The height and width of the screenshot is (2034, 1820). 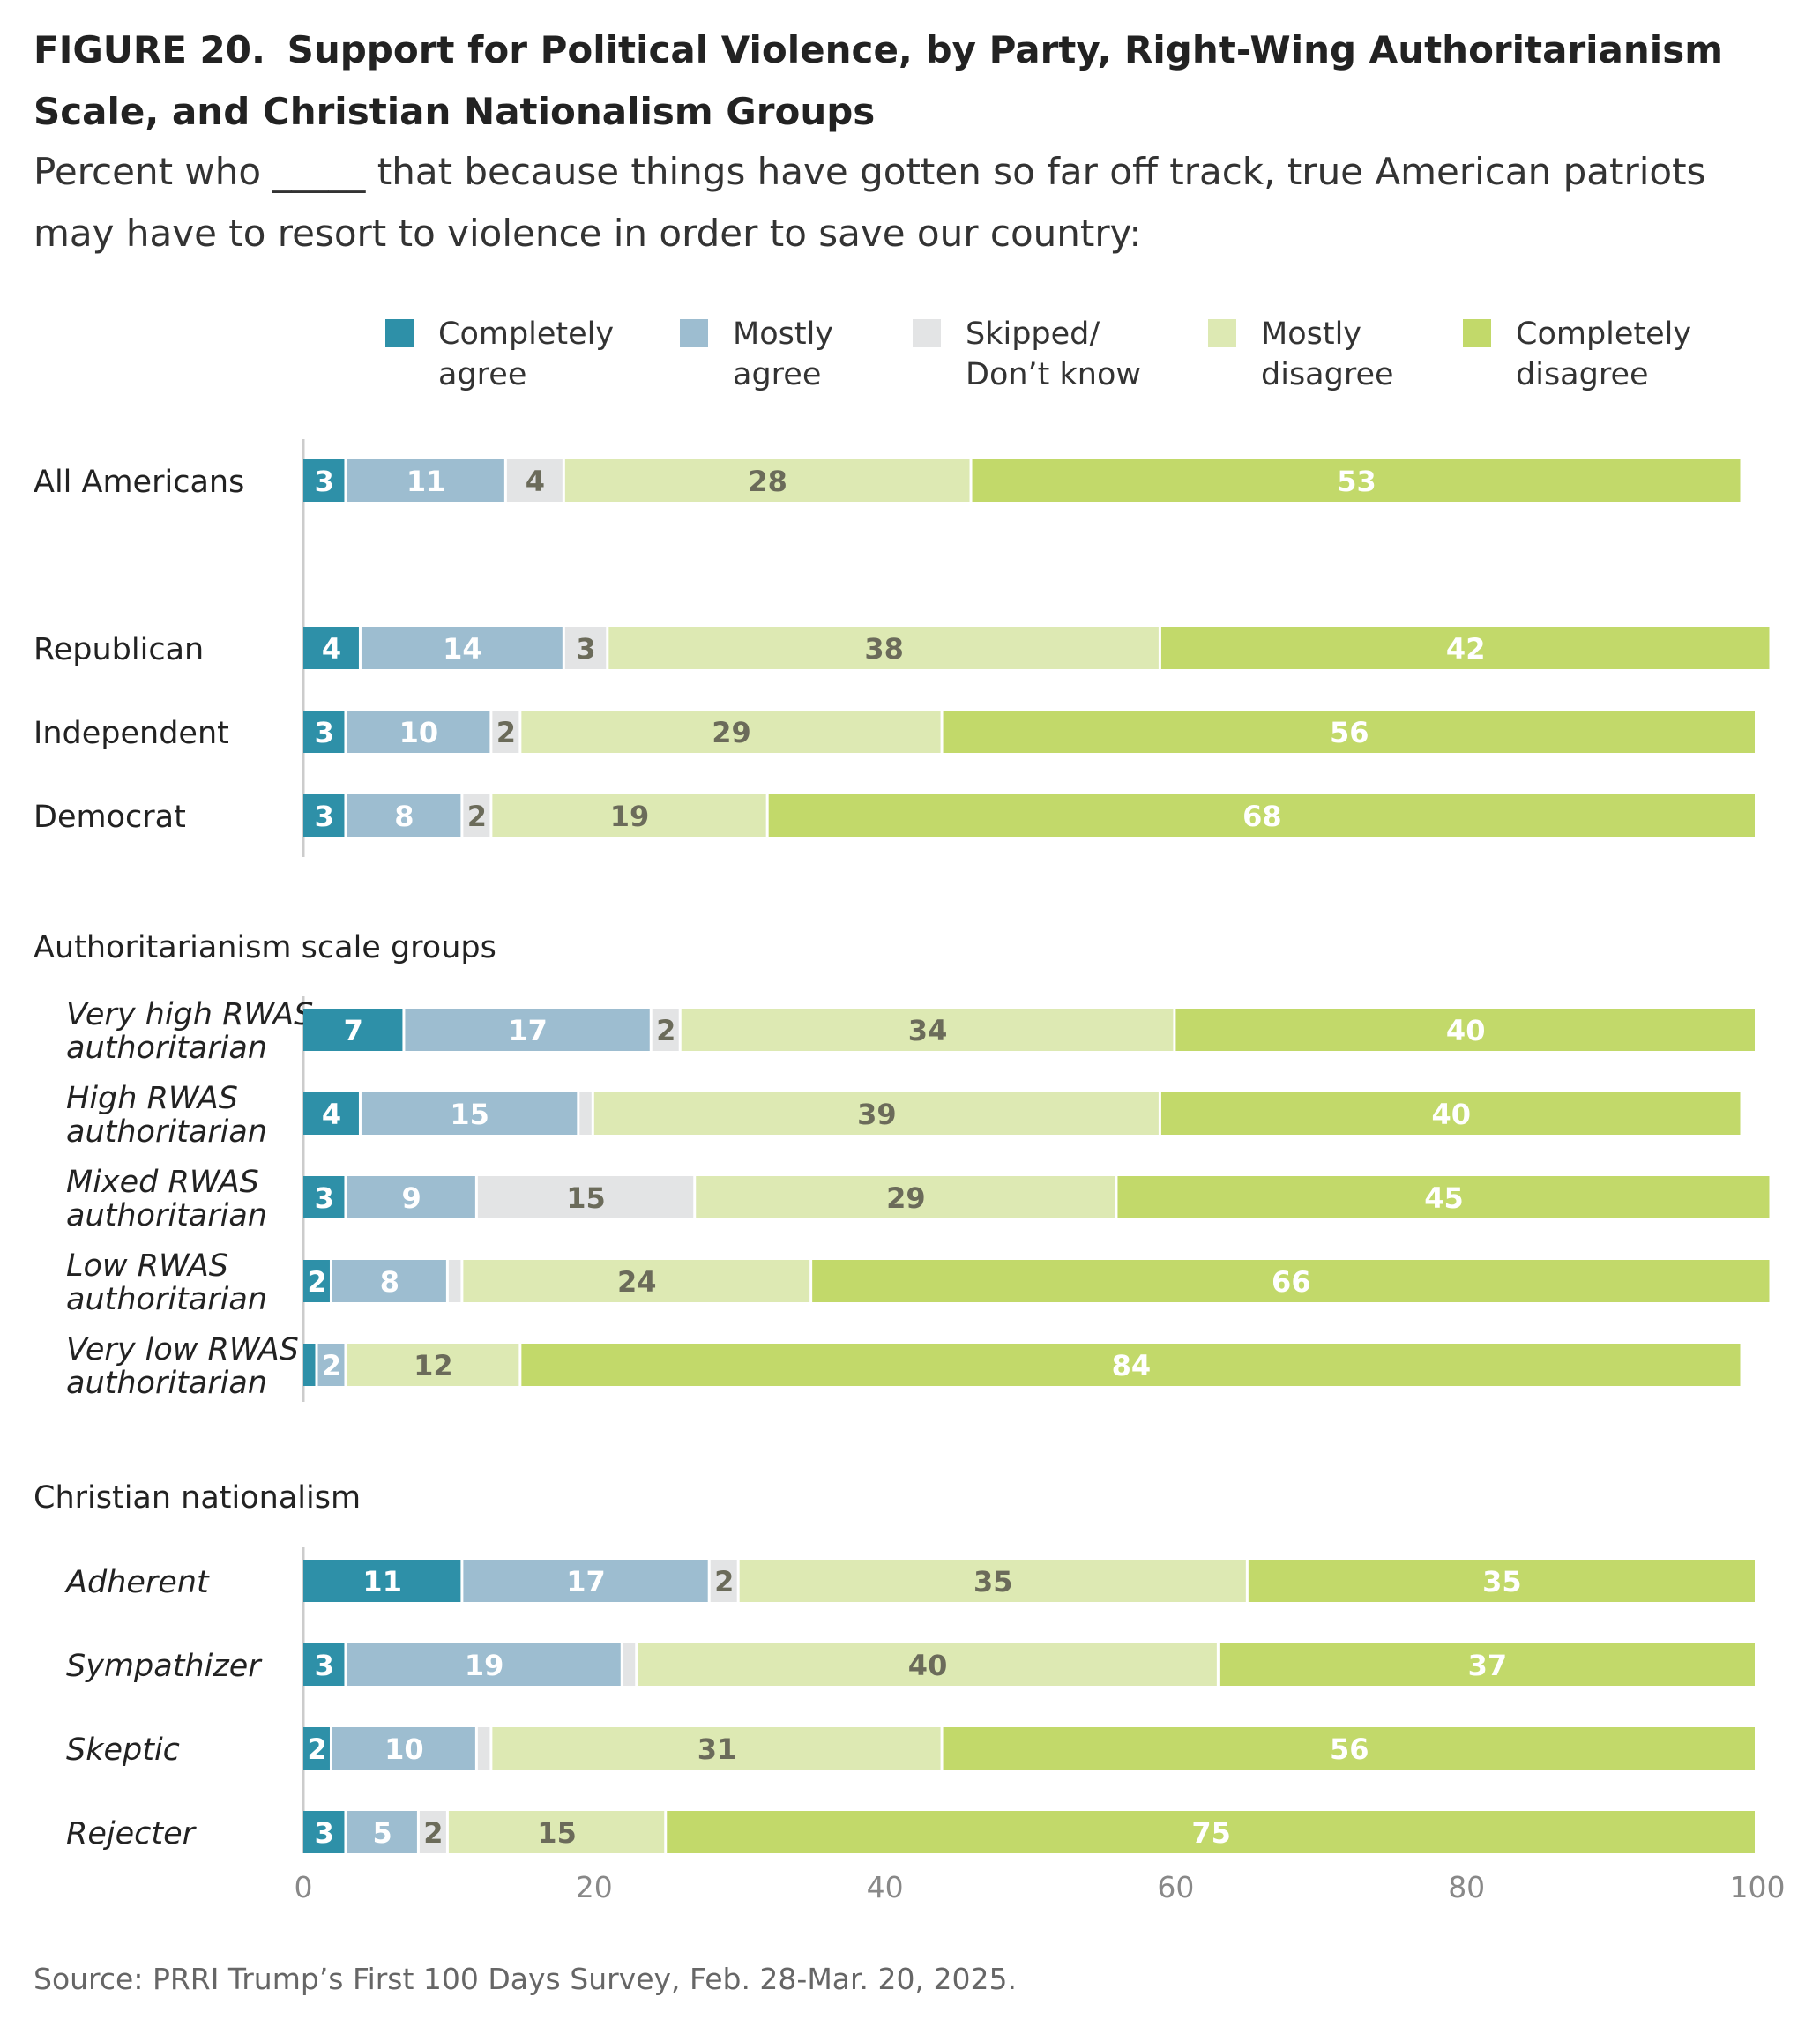 I want to click on row-label: High RWAS, so click(x=152, y=1098).